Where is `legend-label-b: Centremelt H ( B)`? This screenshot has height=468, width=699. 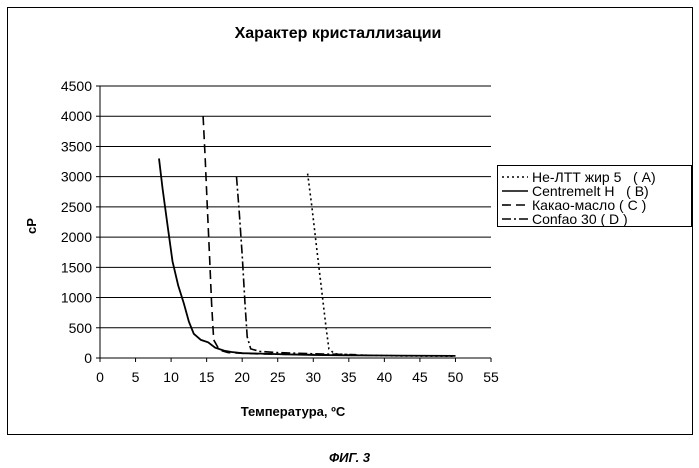 legend-label-b: Centremelt H ( B) is located at coordinates (590, 191).